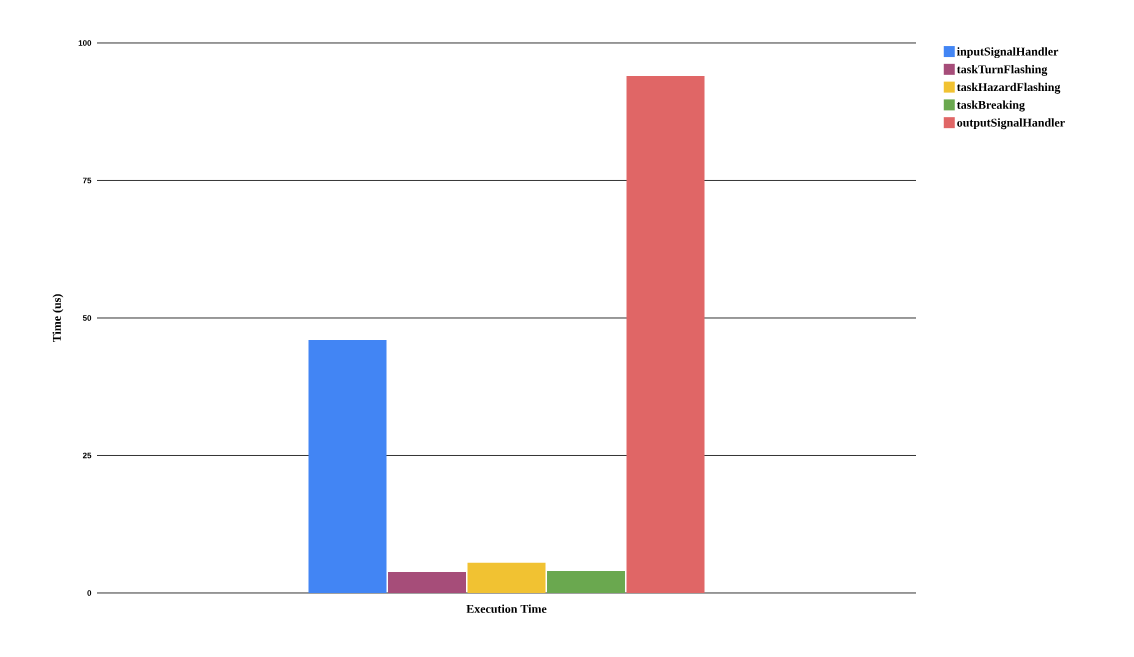 Image resolution: width=1134 pixels, height=657 pixels. What do you see at coordinates (506, 608) in the screenshot?
I see `x-tick-label: Execution Time` at bounding box center [506, 608].